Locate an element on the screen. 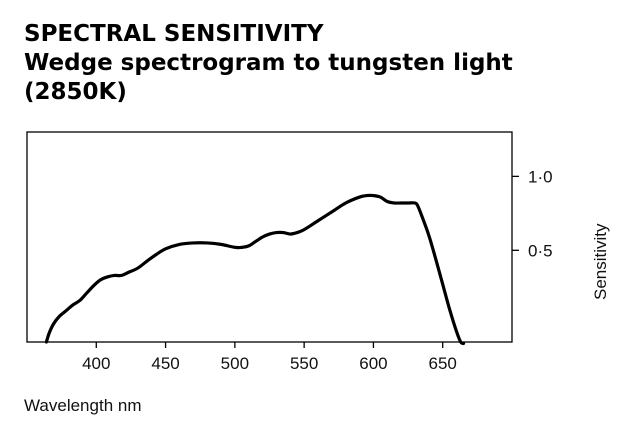 The width and height of the screenshot is (636, 433). x-tick-label: 650 is located at coordinates (443, 363).